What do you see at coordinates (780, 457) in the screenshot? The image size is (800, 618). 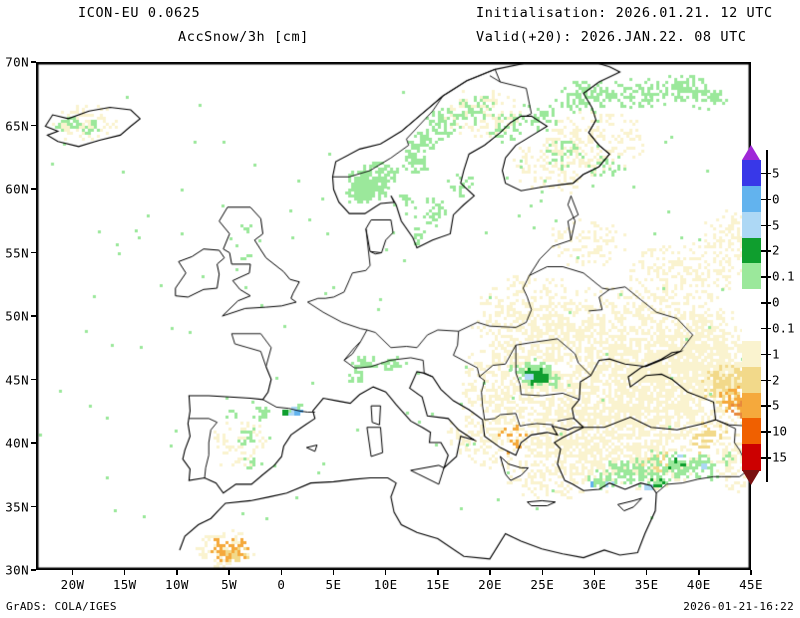 I see `colorbar-label: 15` at bounding box center [780, 457].